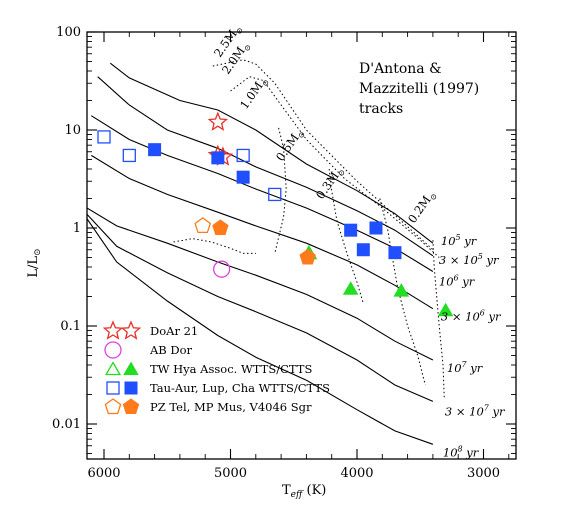  I want to click on x-axis-label: Teff (K), so click(304, 491).